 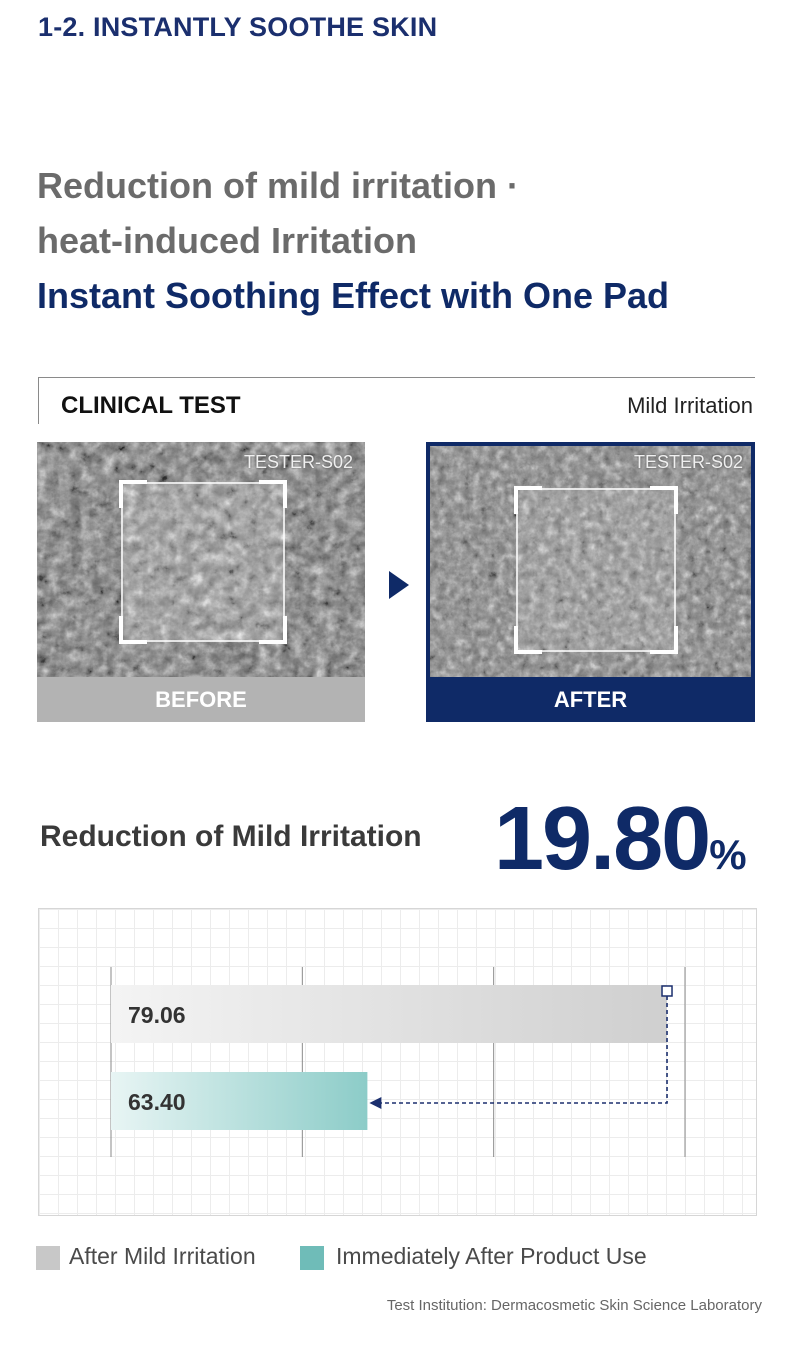 I want to click on connector-line, so click(x=523, y=1050).